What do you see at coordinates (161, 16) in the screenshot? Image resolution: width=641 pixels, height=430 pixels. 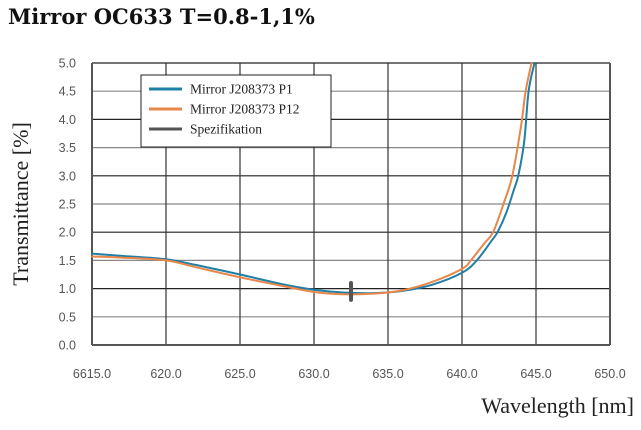 I see `chart-title: Mirror OC633 T=0.8-1,1%` at bounding box center [161, 16].